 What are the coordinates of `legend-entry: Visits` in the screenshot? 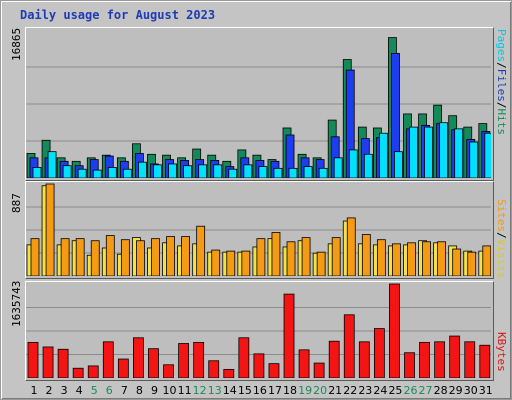 It's located at (501, 258).